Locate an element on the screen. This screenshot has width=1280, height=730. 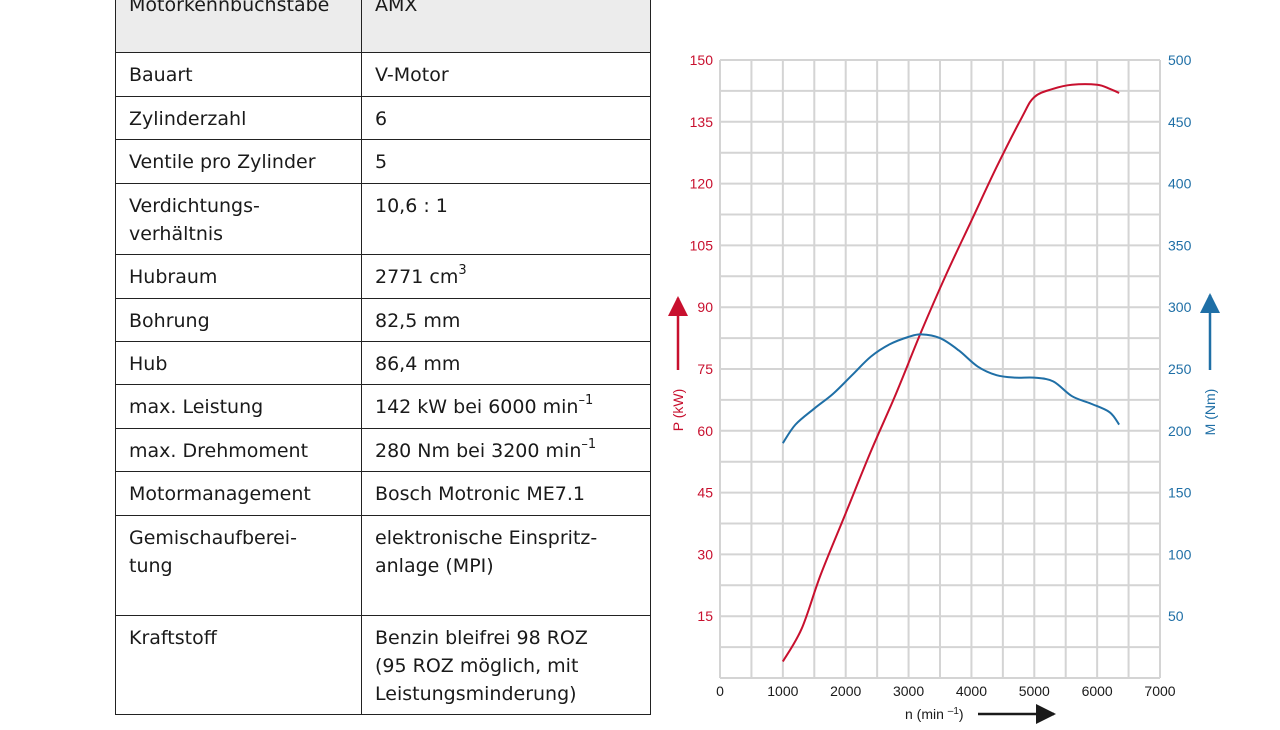
spec-row: max. Drehmoment 280 Nm bei 3200 min–1 is located at coordinates (383, 450).